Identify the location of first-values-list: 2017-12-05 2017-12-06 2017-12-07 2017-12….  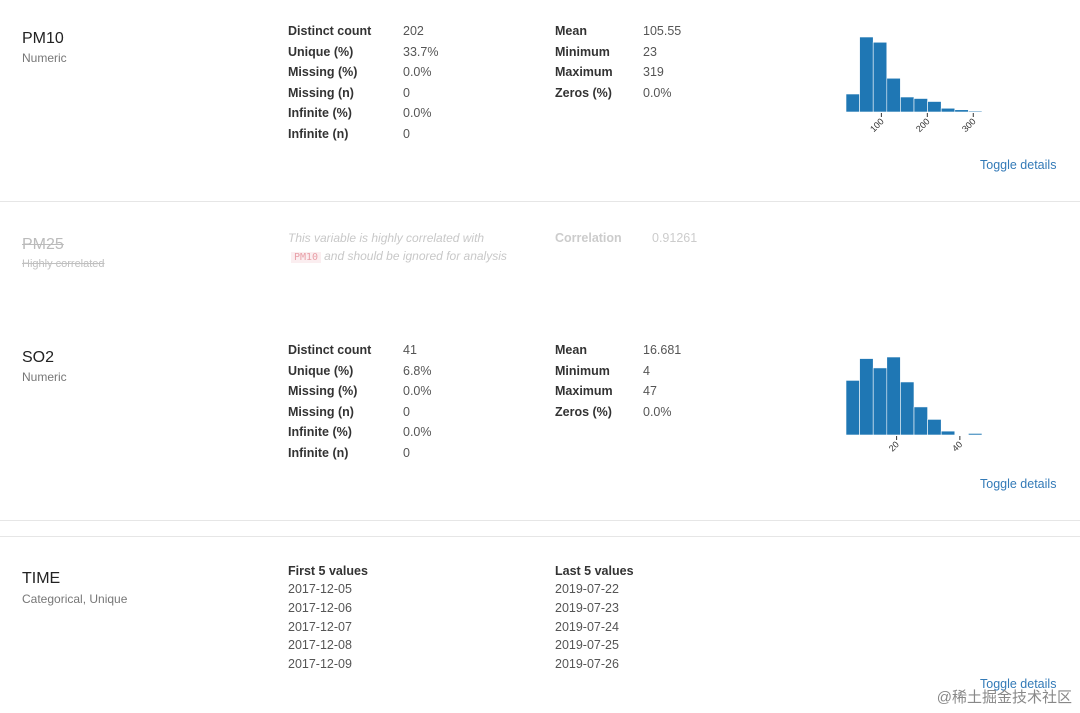
(320, 627).